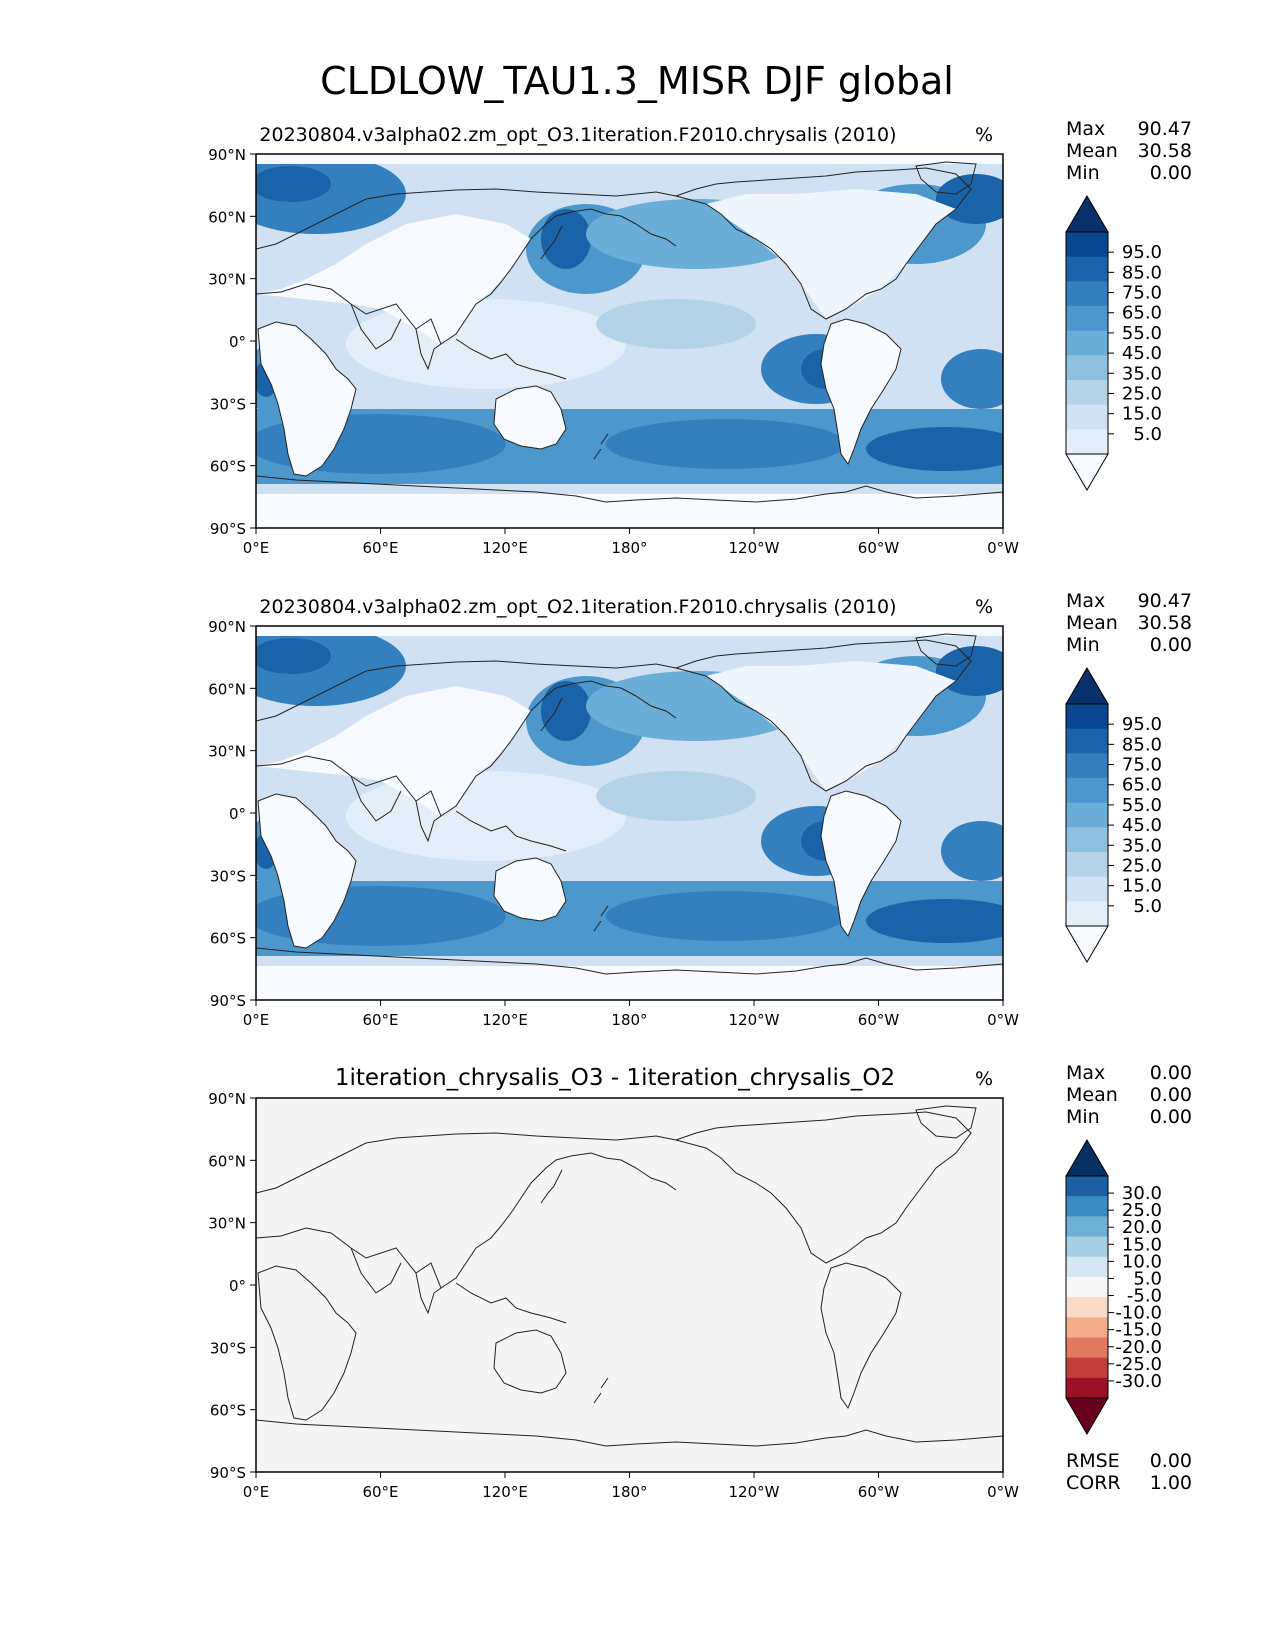  What do you see at coordinates (984, 607) in the screenshot?
I see `panel-2-units: %` at bounding box center [984, 607].